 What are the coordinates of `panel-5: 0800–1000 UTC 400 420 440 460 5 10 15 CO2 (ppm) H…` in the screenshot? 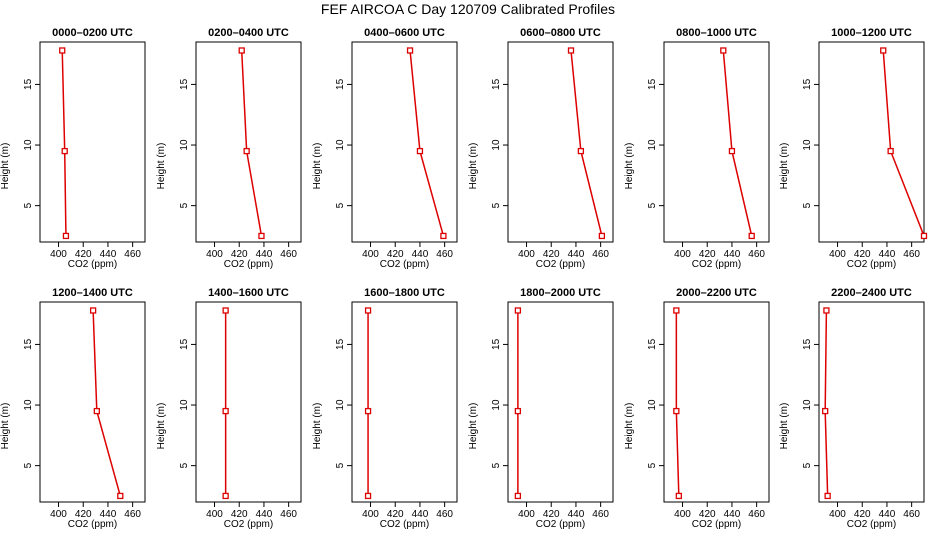 It's located at (697, 148).